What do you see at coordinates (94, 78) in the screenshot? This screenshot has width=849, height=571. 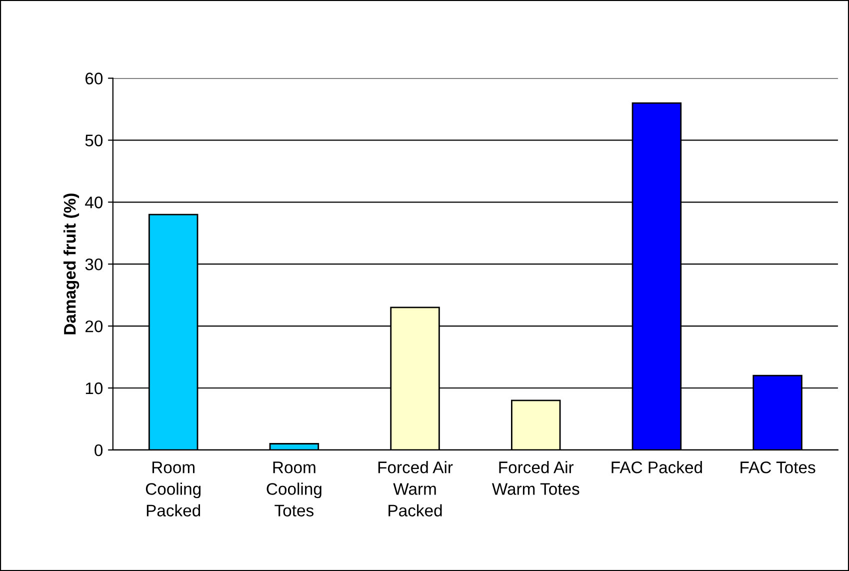 I see `y-tick-label: 60` at bounding box center [94, 78].